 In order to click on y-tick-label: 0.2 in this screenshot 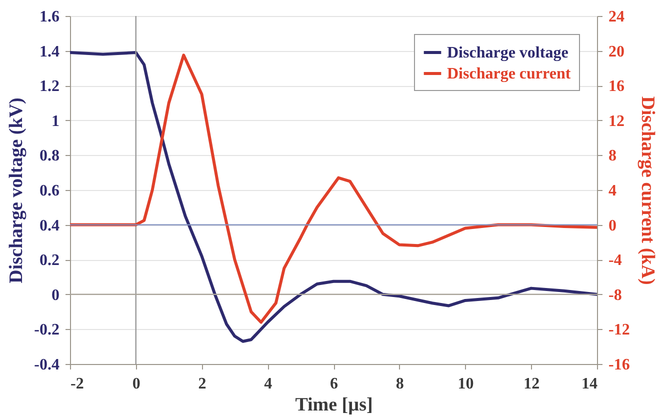, I will do `click(50, 261)`.